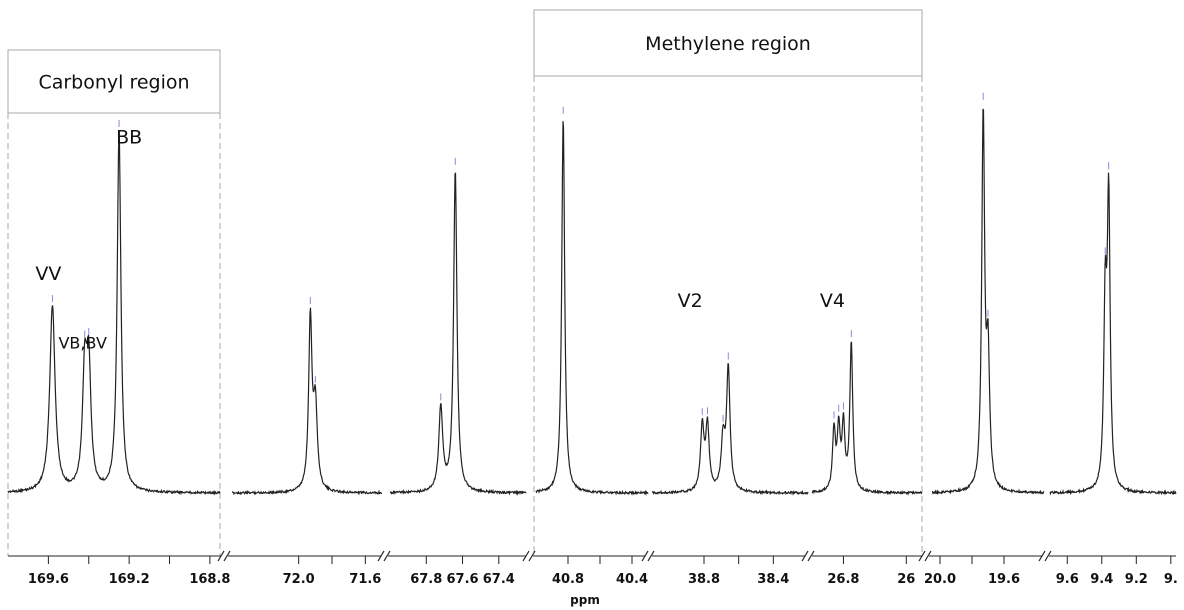  What do you see at coordinates (1004, 579) in the screenshot?
I see `x-tick-label: 19.6` at bounding box center [1004, 579].